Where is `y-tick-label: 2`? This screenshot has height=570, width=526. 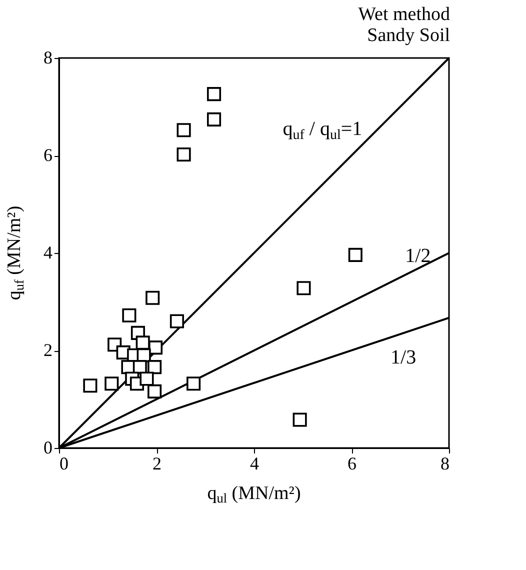
y-tick-label: 2 is located at coordinates (48, 350).